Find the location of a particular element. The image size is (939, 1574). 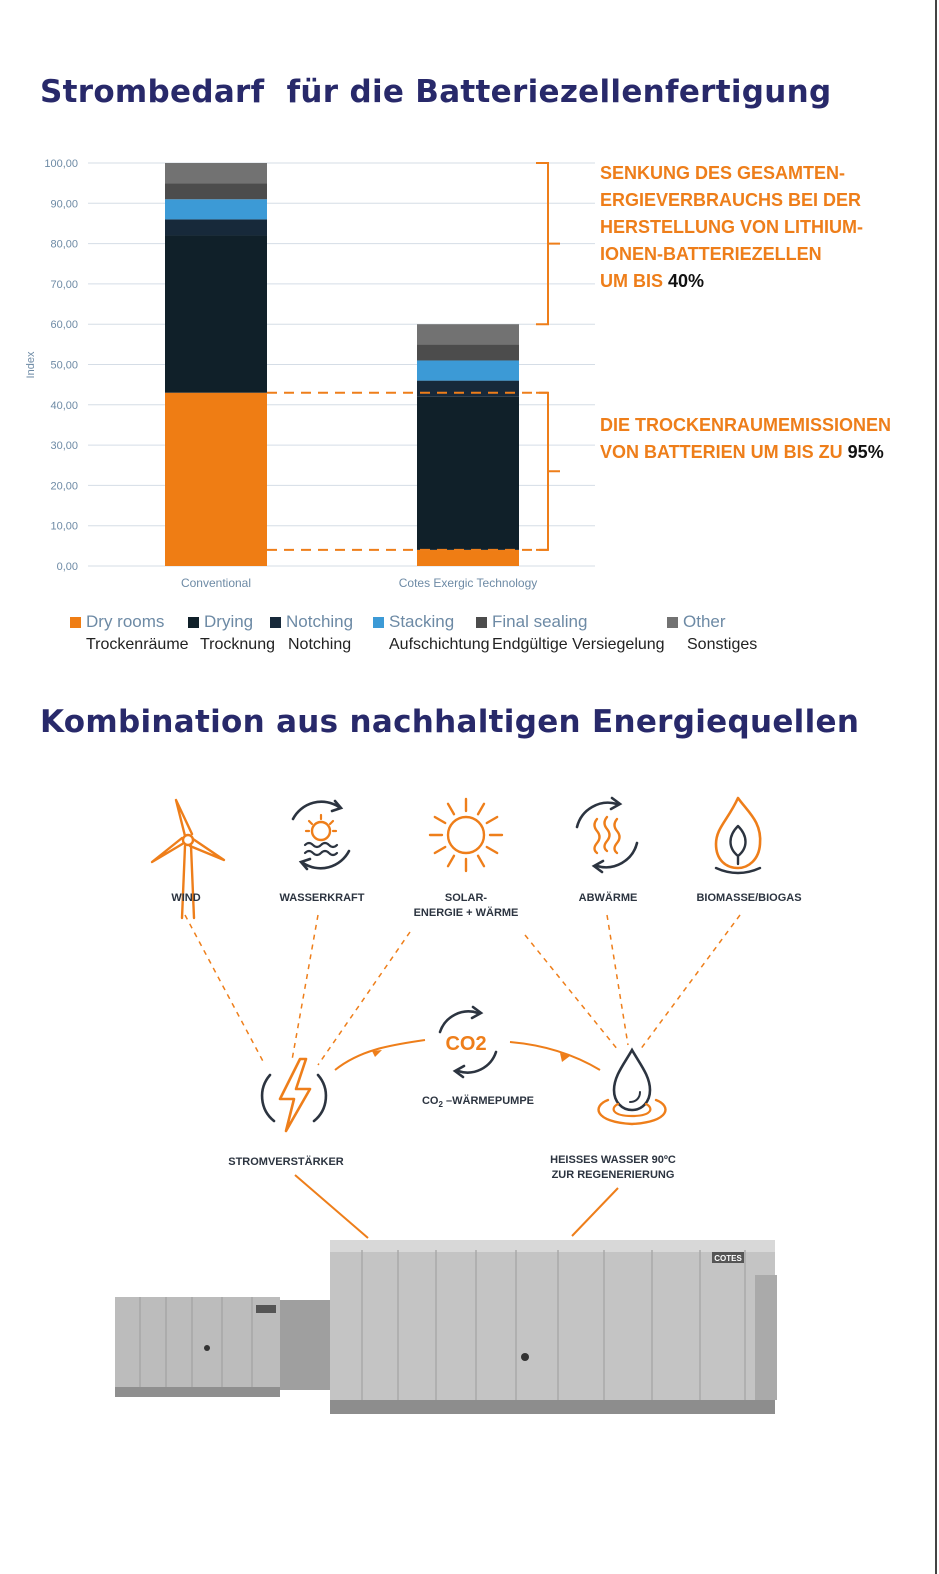

water-drop-icon is located at coordinates (632, 1086).